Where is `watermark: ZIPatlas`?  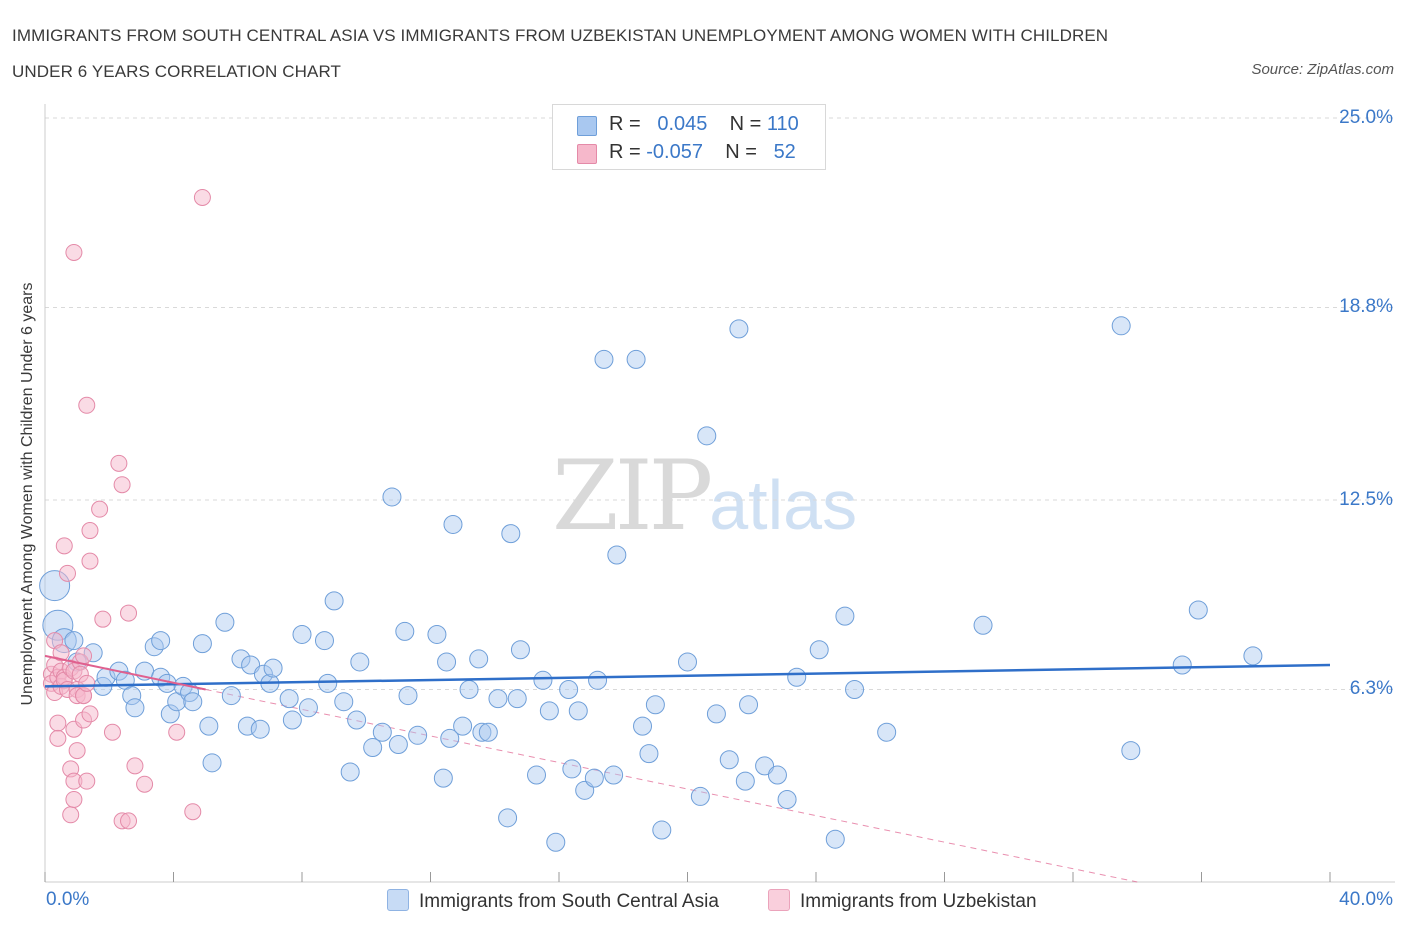
watermark: ZIPatlas is located at coordinates (704, 496).